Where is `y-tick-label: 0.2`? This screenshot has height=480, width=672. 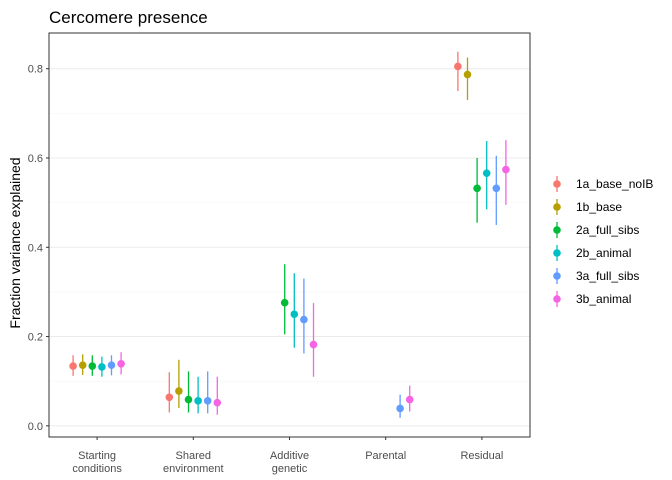 y-tick-label: 0.2 is located at coordinates (35, 338).